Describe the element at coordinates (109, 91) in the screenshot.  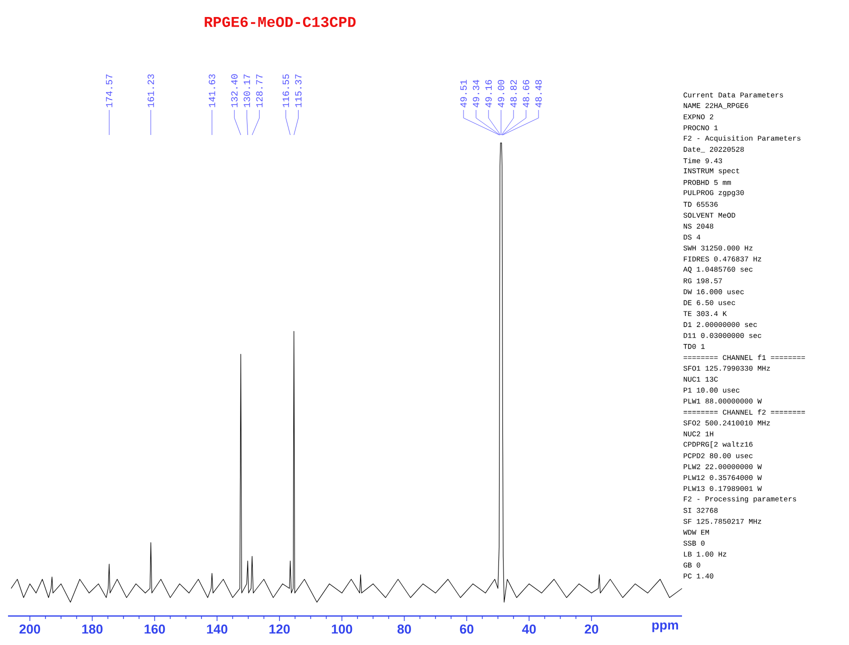
I see `annotation: 174.57` at that location.